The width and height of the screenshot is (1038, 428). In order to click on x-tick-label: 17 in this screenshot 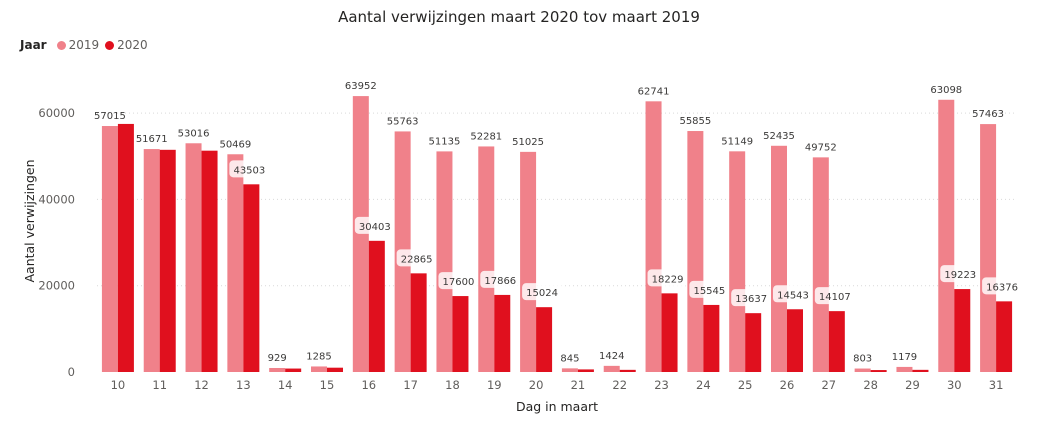, I will do `click(410, 385)`.